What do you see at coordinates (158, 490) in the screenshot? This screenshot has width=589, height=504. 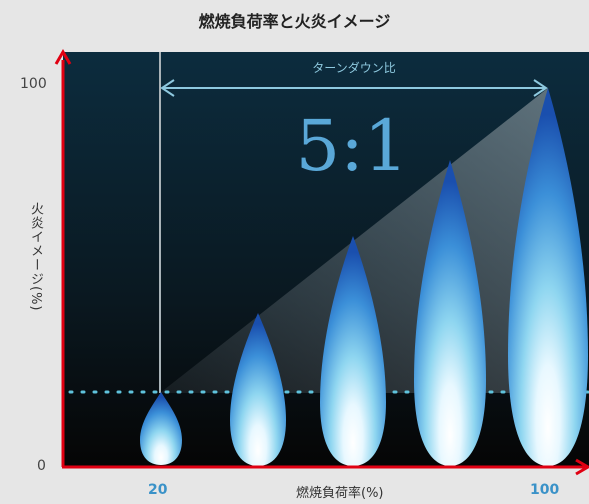 I see `x-tick-20: 20` at bounding box center [158, 490].